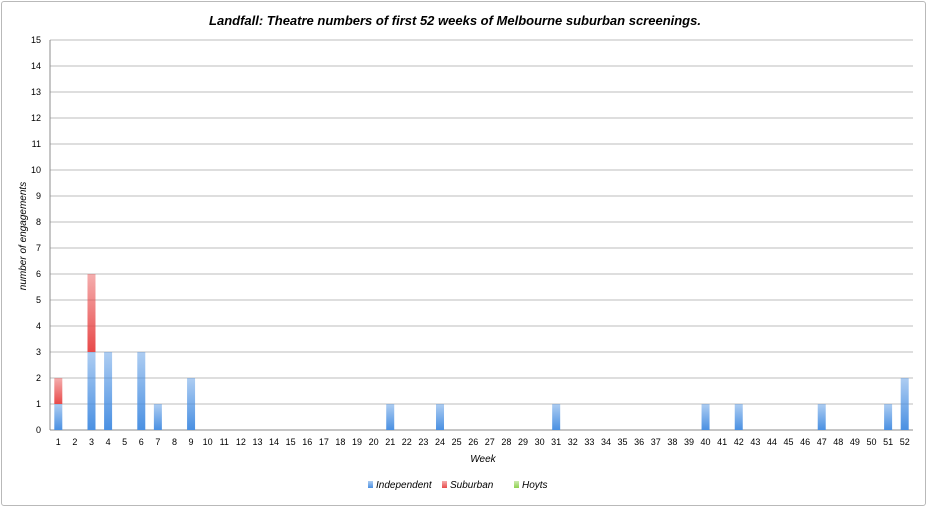  What do you see at coordinates (404, 485) in the screenshot?
I see `legend-label-independent: Independent` at bounding box center [404, 485].